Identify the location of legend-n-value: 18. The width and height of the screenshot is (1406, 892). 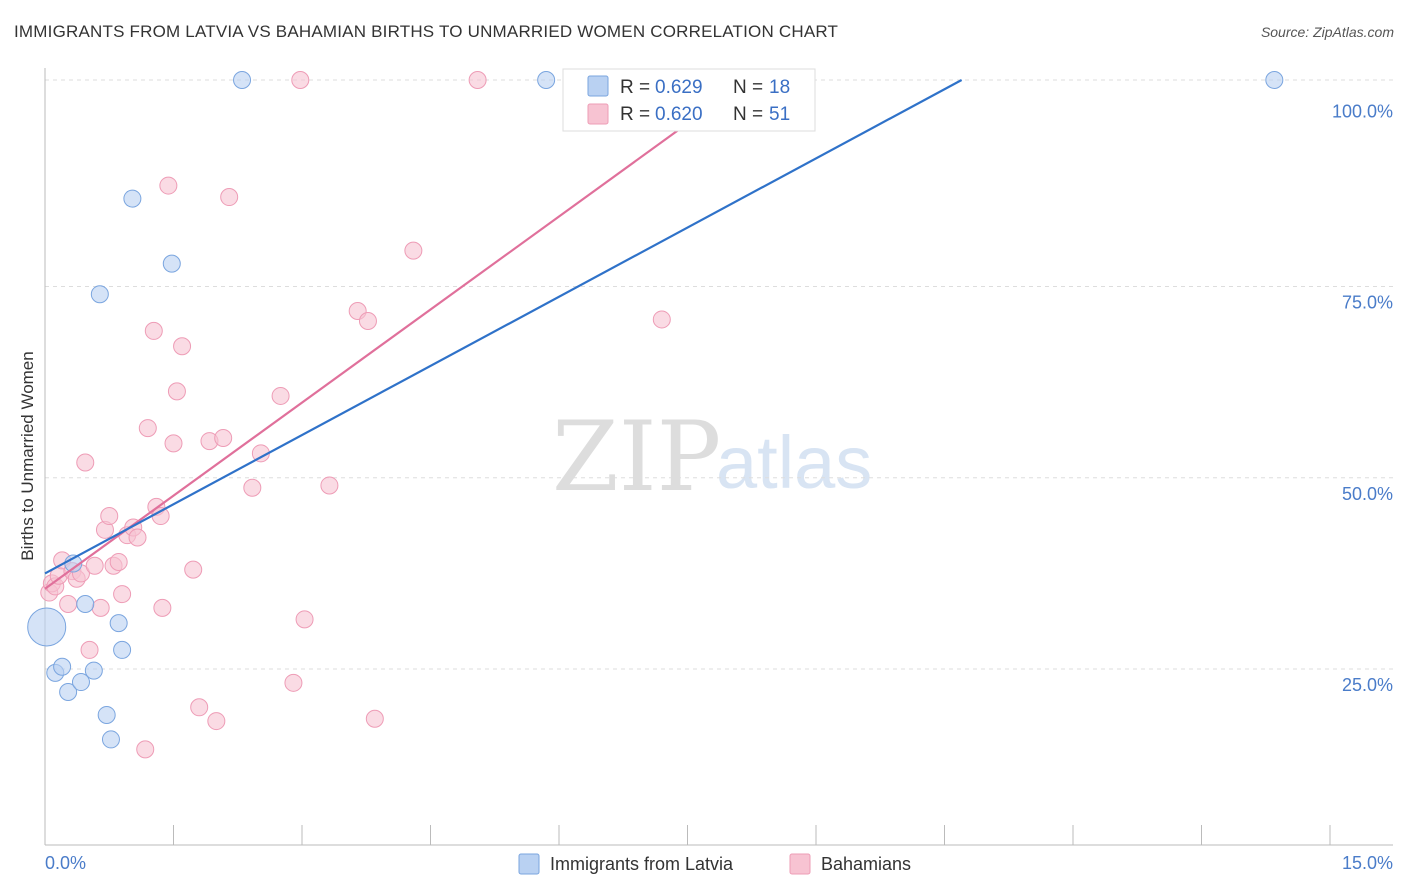
(779, 87).